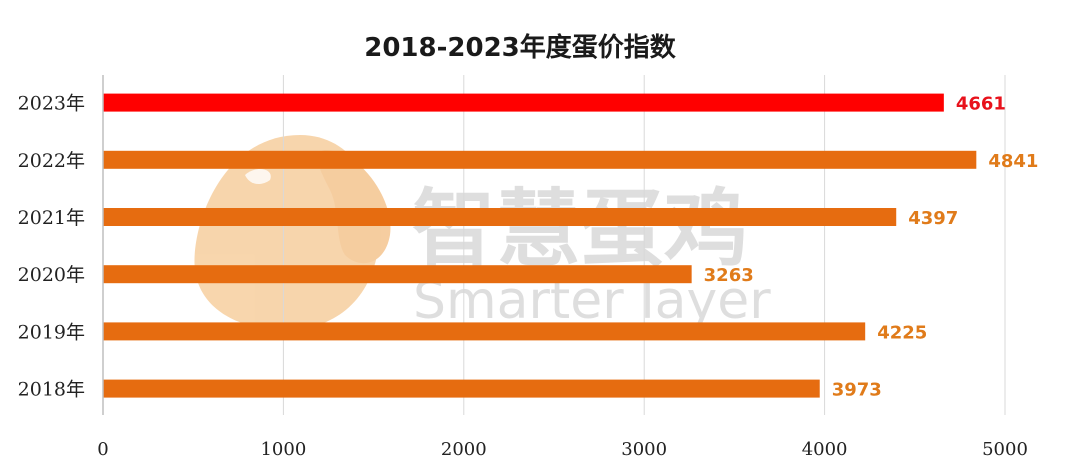 The height and width of the screenshot is (471, 1080). Describe the element at coordinates (580, 229) in the screenshot. I see `watermark-text-cn: 智慧蛋鸡` at that location.